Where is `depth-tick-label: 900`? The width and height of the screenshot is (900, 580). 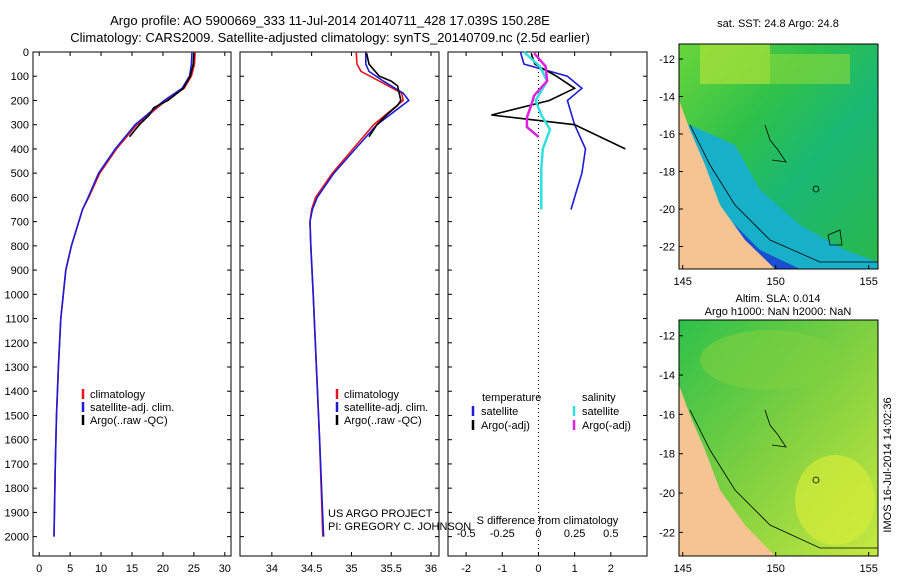
depth-tick-label: 900 is located at coordinates (20, 271).